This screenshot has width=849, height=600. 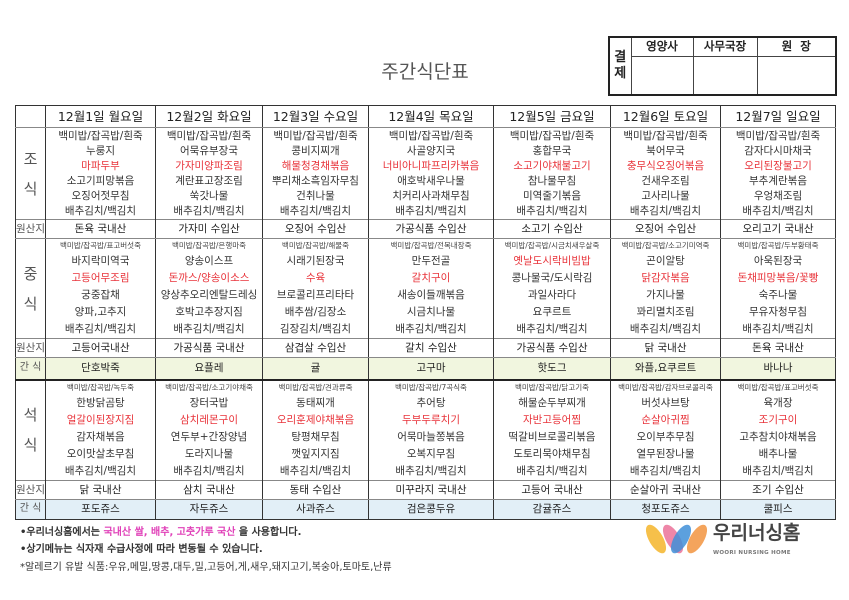 I want to click on menu-item: 감자채볶음, so click(x=100, y=437).